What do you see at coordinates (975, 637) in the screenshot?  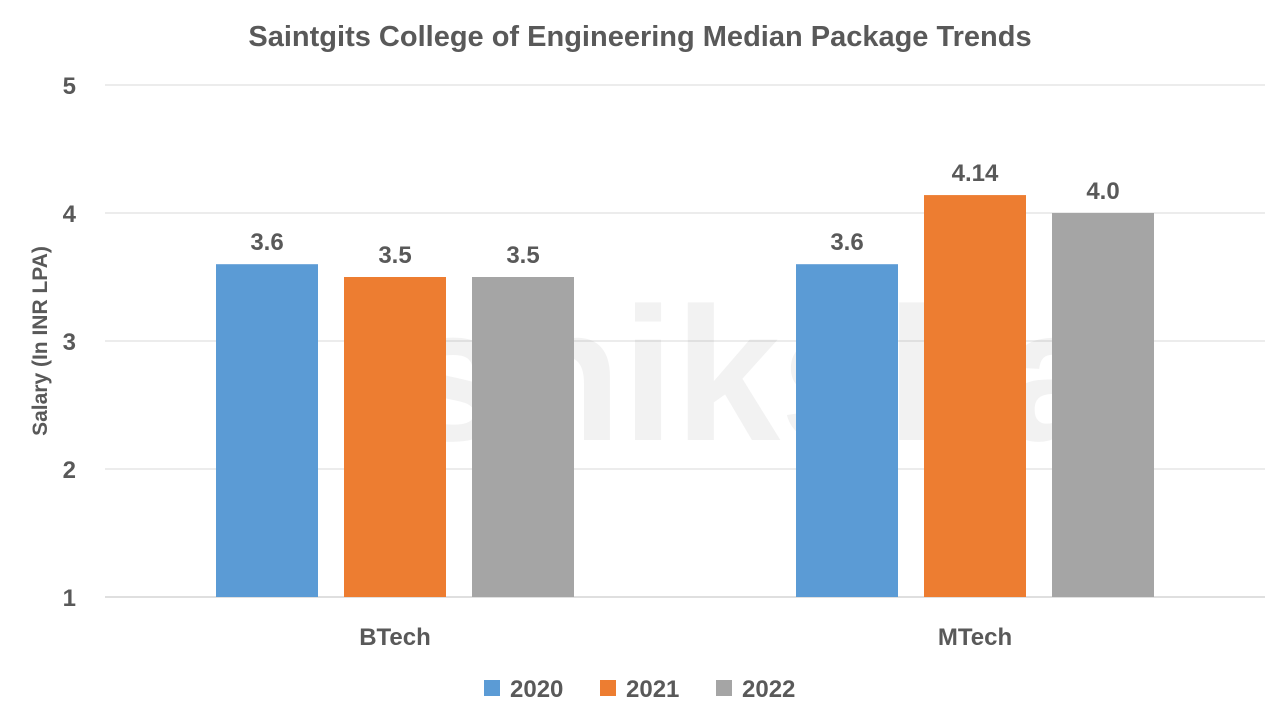 I see `x-tick-label: MTech` at bounding box center [975, 637].